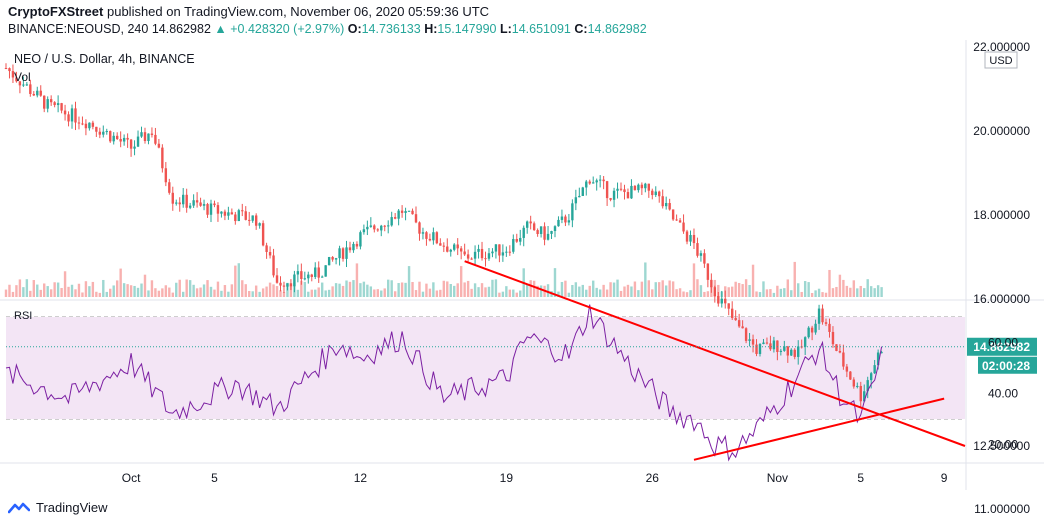  Describe the element at coordinates (505, 29) in the screenshot. I see `low-label: L:` at that location.